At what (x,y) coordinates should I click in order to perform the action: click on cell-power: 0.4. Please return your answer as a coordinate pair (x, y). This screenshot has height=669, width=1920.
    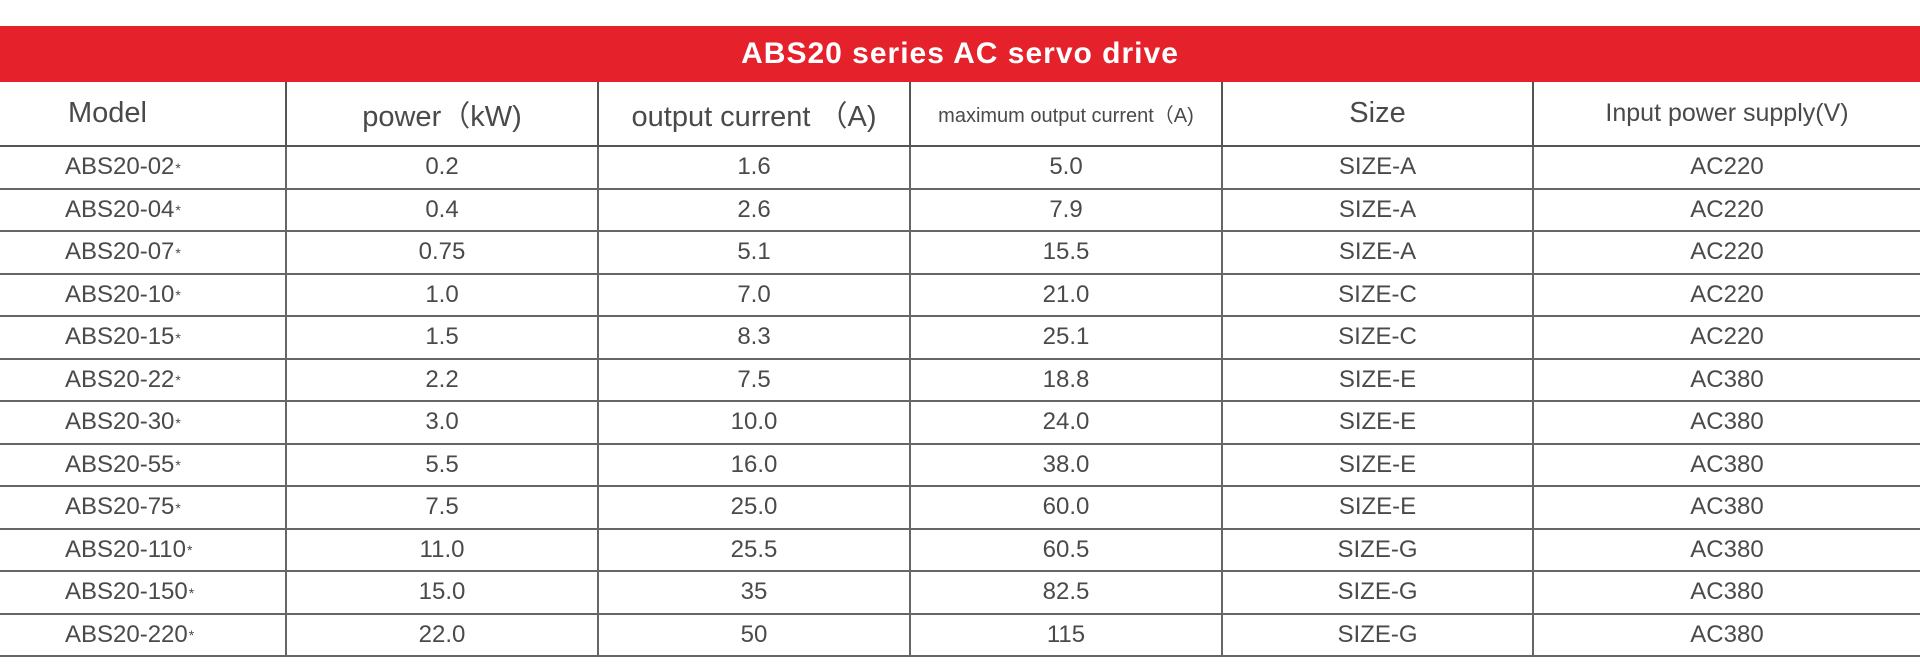
    Looking at the image, I should click on (442, 210).